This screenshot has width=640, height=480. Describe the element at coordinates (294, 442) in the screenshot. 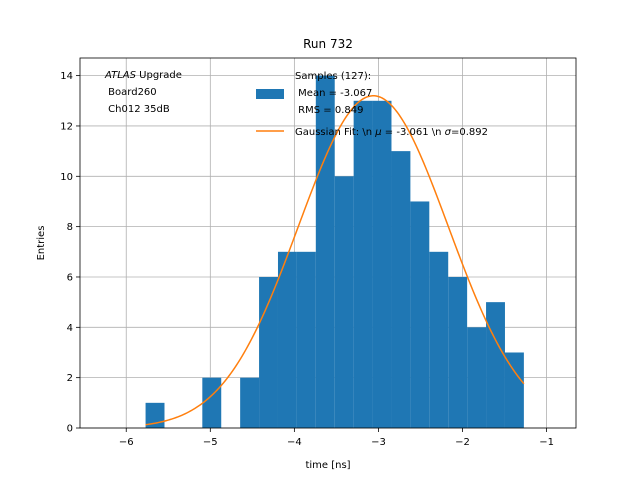

I see `x-tick-label: −4` at that location.